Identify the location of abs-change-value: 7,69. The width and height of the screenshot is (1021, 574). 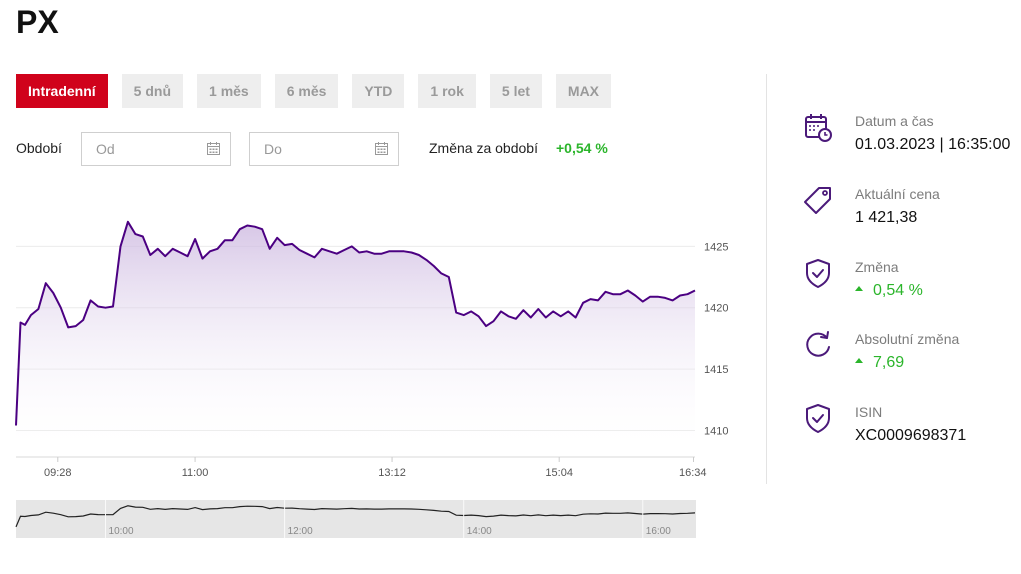
(889, 362).